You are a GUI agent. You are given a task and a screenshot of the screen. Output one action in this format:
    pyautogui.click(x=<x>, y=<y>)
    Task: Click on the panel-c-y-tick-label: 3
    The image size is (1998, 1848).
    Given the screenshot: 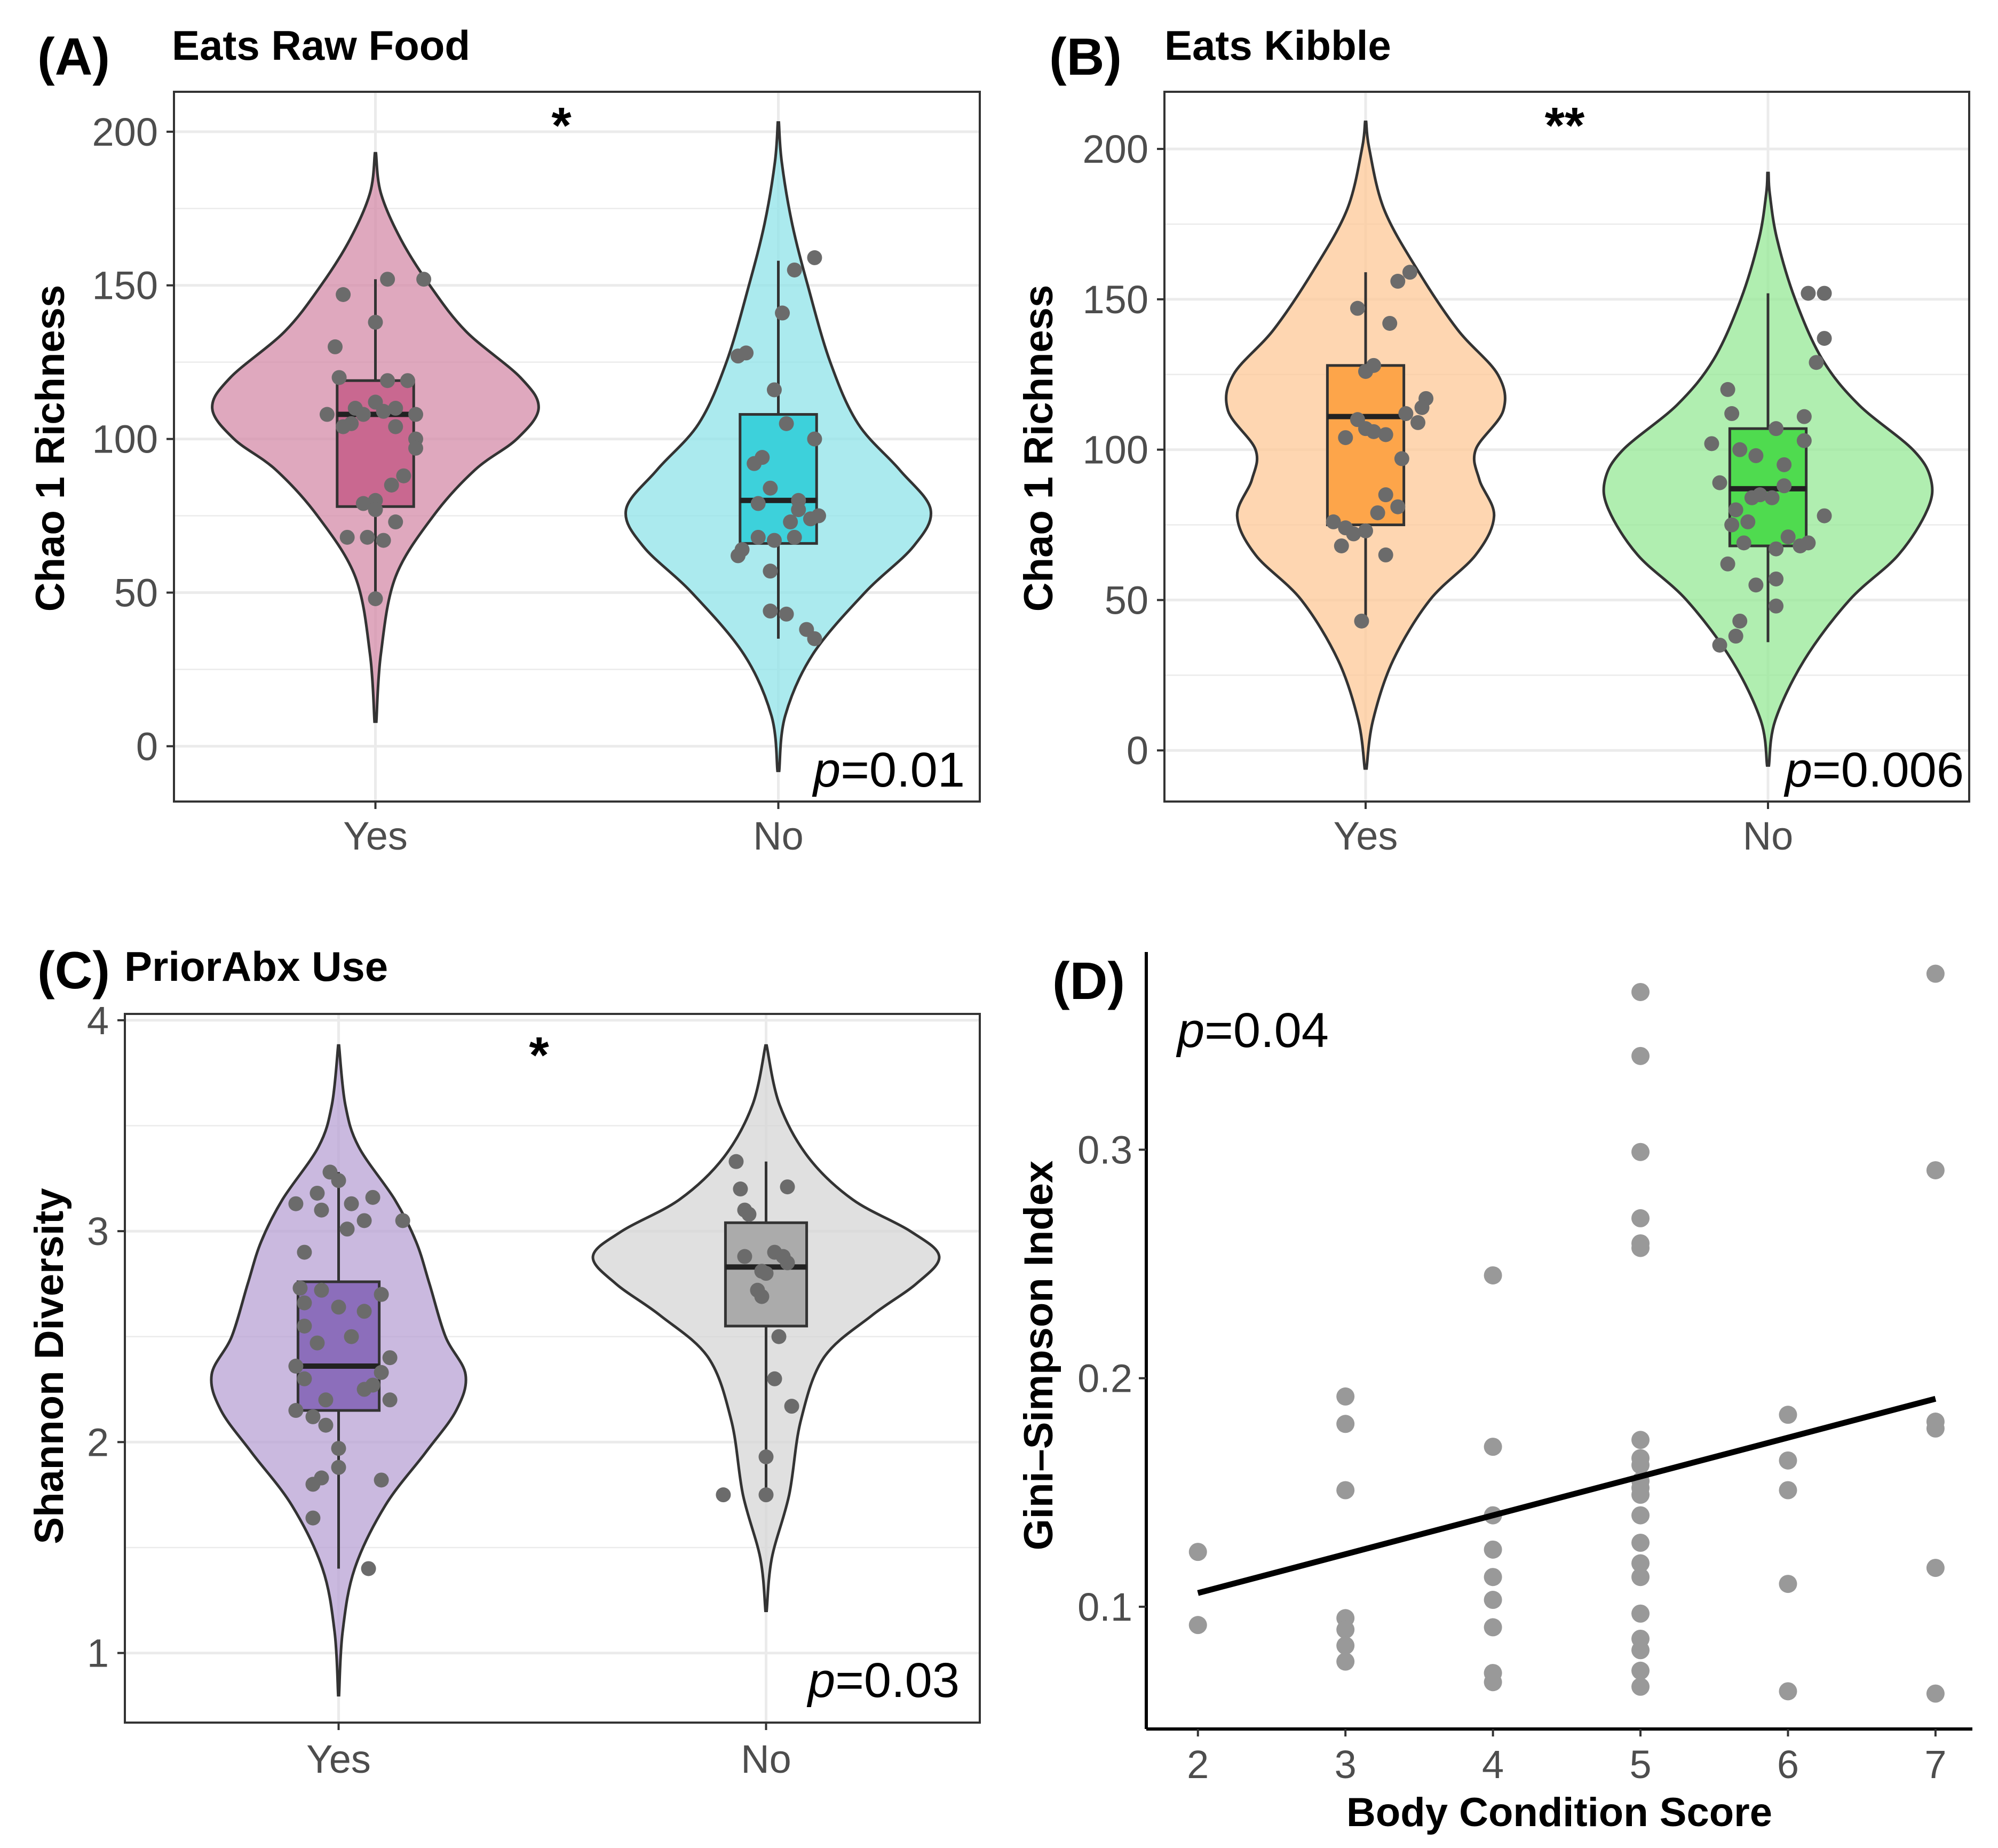 What is the action you would take?
    pyautogui.click(x=98, y=1232)
    